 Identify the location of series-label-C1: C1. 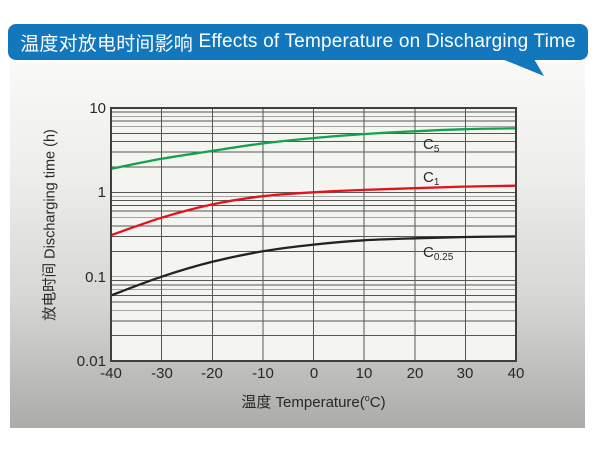
(431, 178).